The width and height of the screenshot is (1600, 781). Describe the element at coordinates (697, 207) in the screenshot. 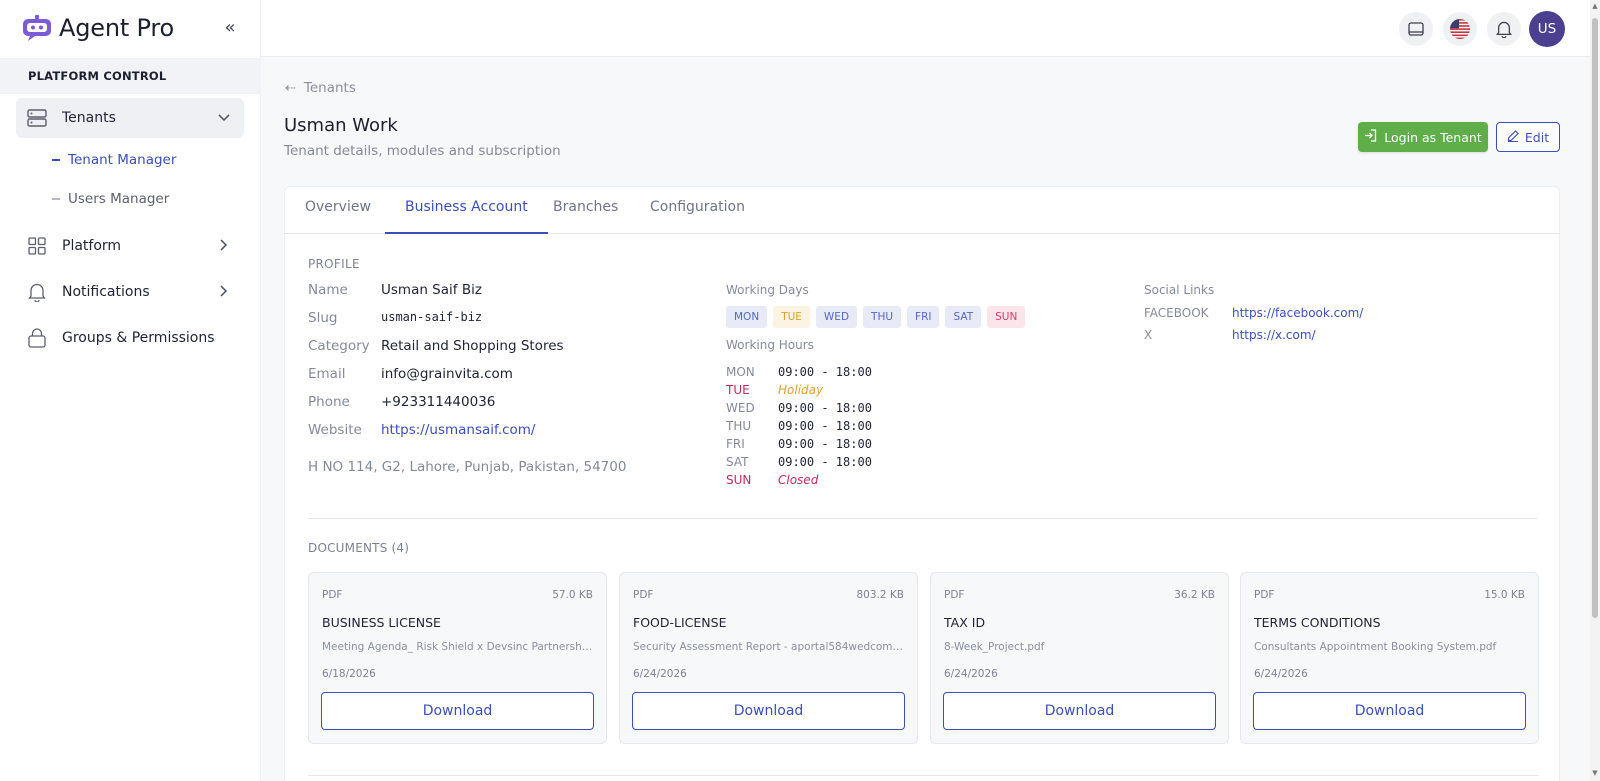

I see `tab-configuration: Configuration` at that location.